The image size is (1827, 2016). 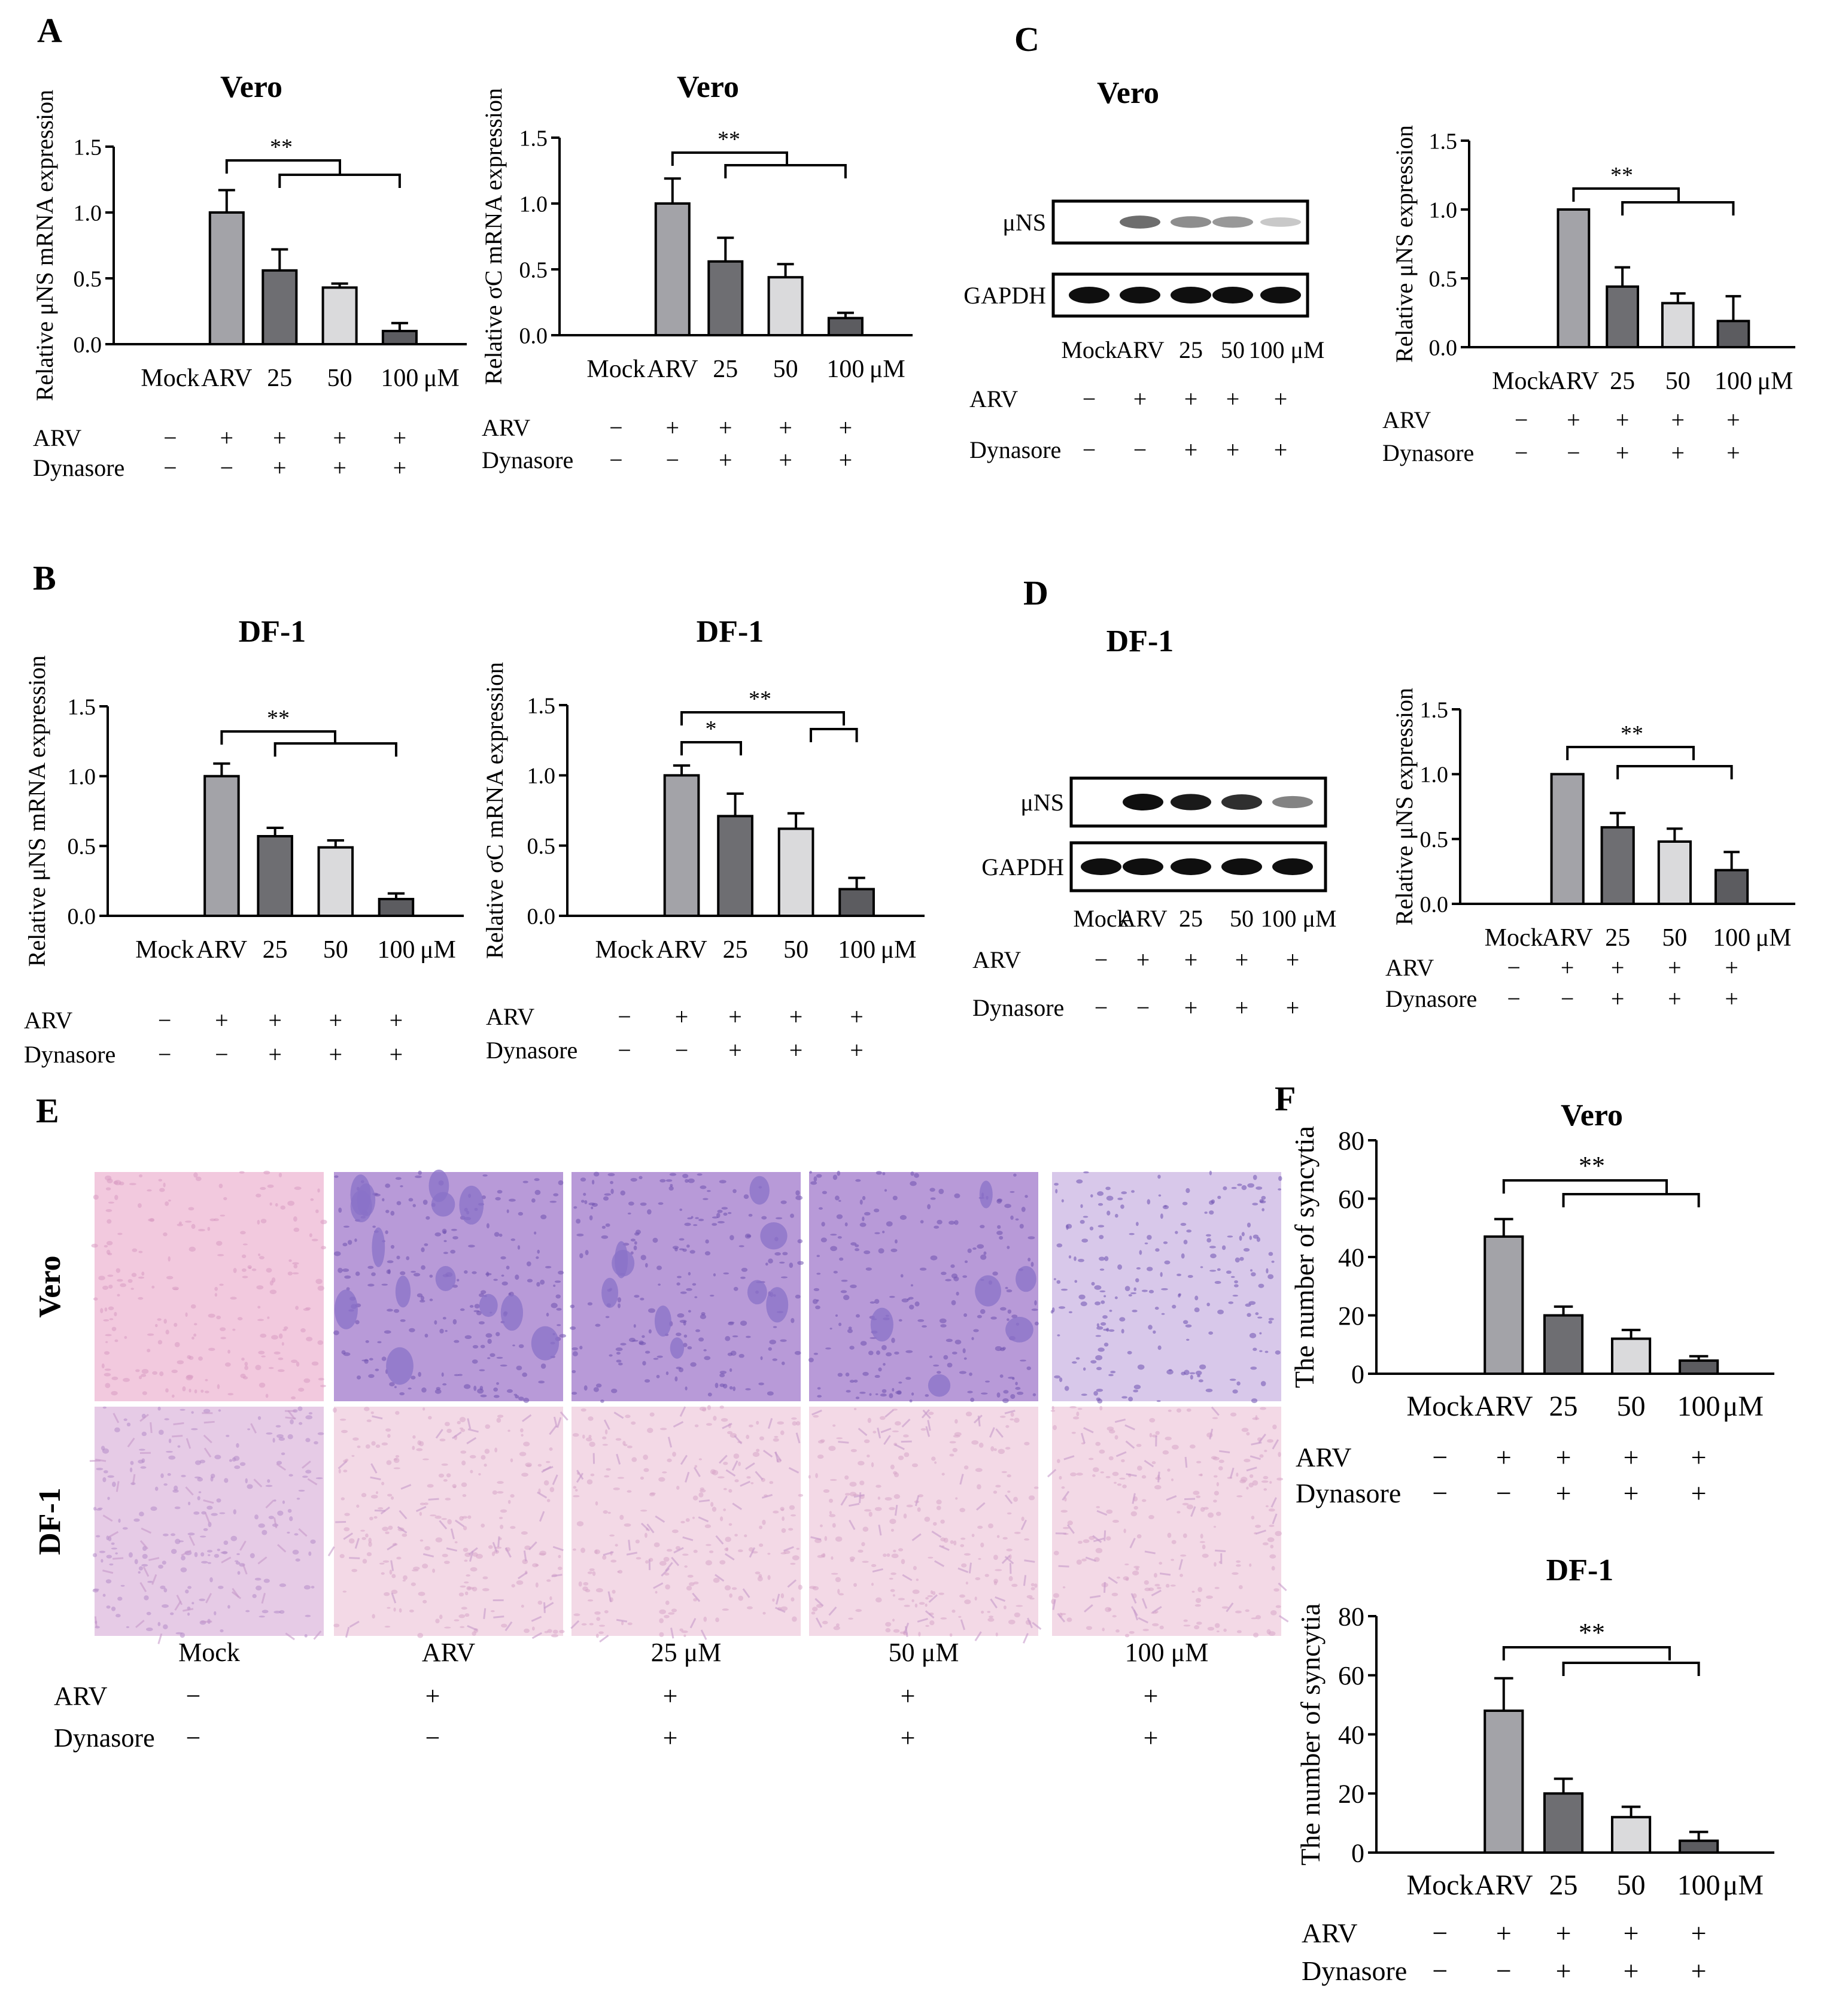 What do you see at coordinates (786, 460) in the screenshot?
I see `dynasore-sign: +` at bounding box center [786, 460].